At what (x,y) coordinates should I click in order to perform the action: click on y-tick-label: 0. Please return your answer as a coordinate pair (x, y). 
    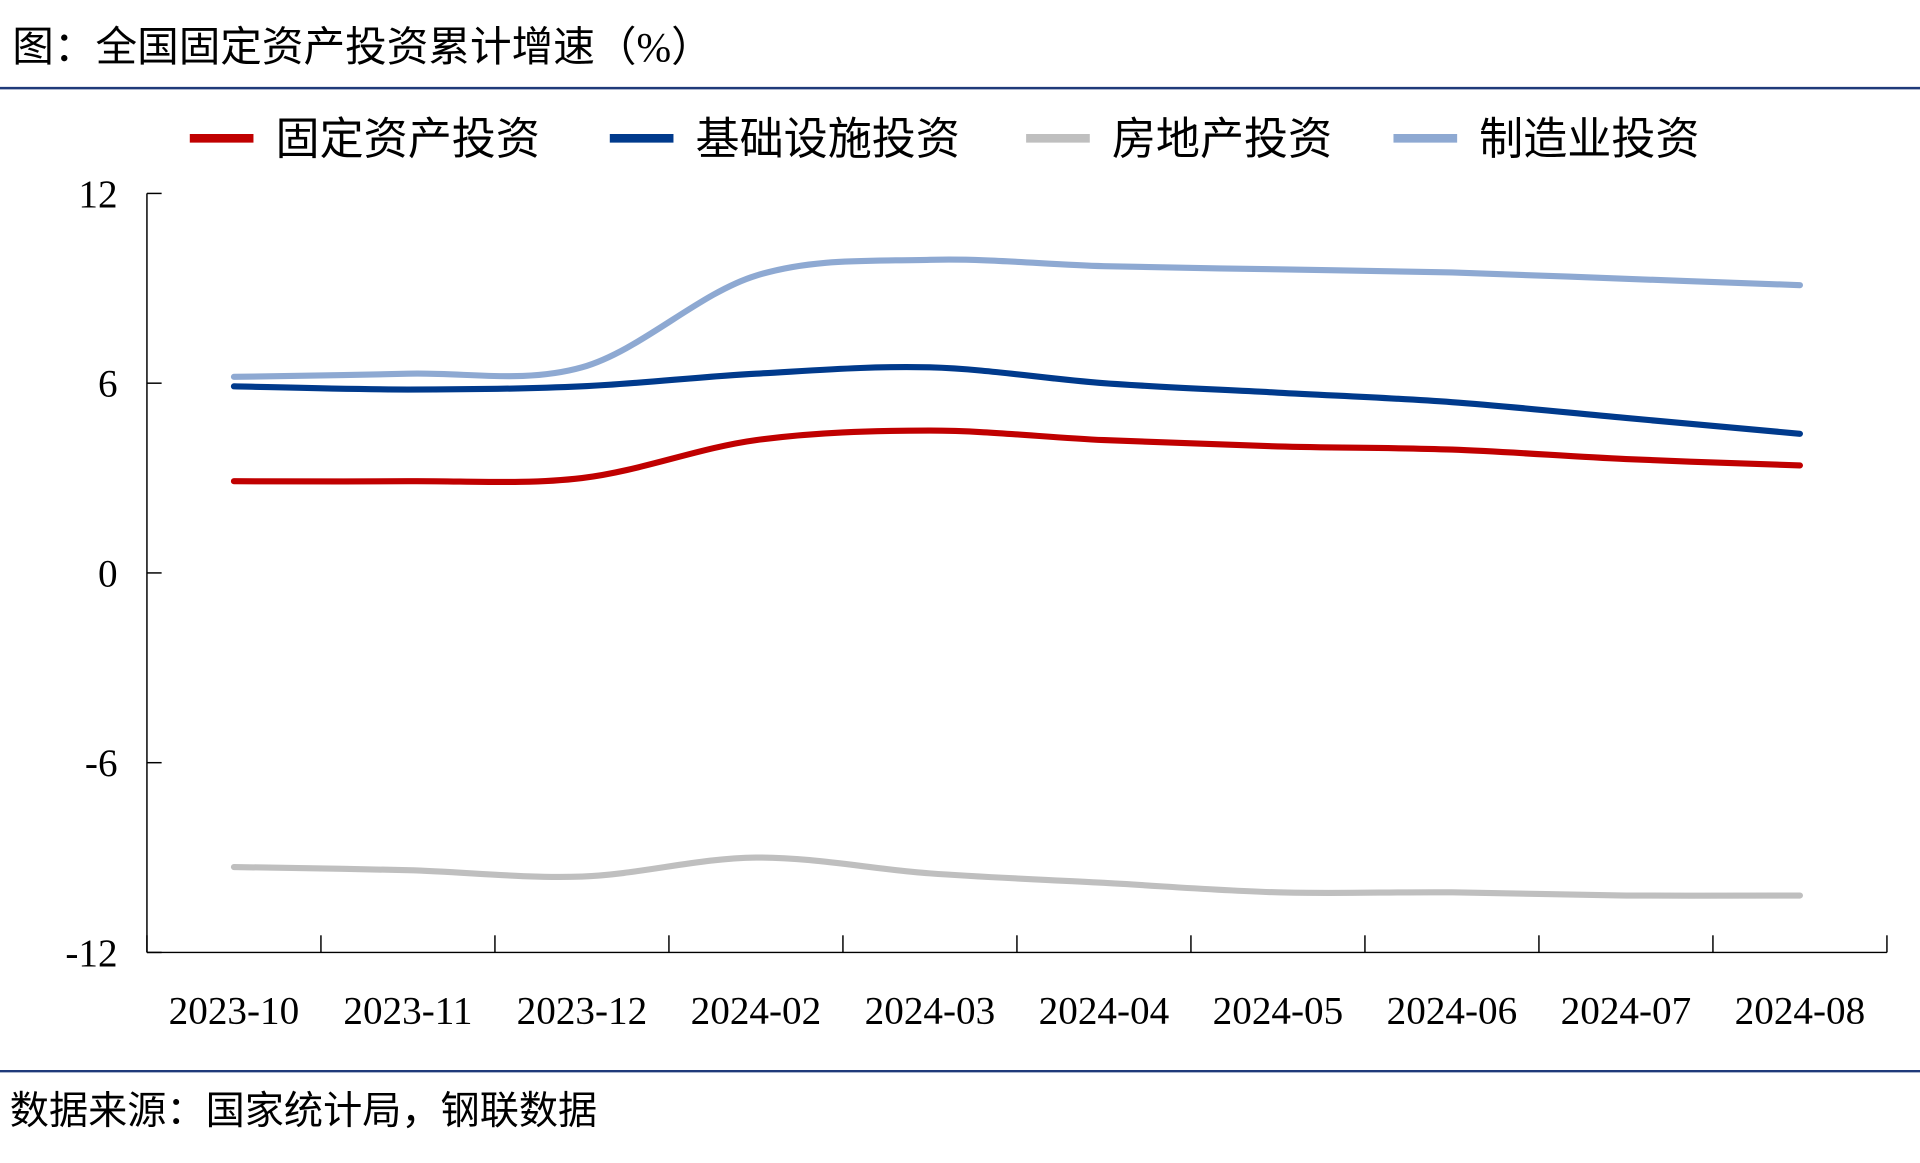
    Looking at the image, I should click on (108, 573).